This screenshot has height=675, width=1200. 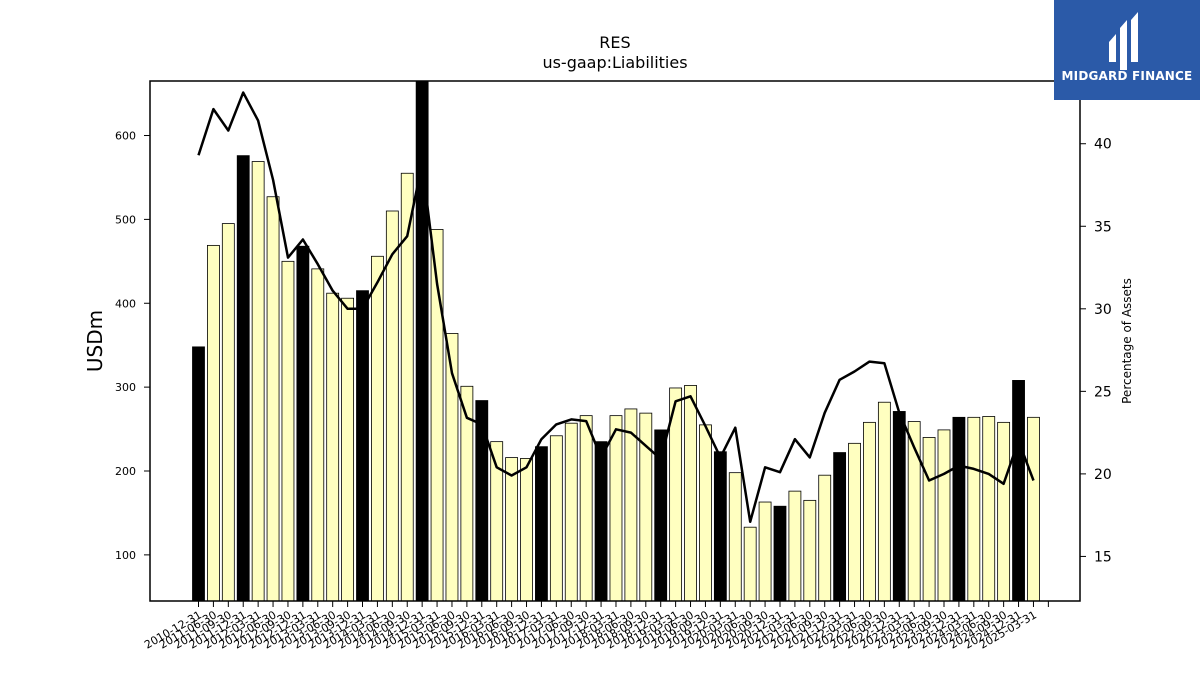 What do you see at coordinates (125, 387) in the screenshot?
I see `y-tick-label: 300` at bounding box center [125, 387].